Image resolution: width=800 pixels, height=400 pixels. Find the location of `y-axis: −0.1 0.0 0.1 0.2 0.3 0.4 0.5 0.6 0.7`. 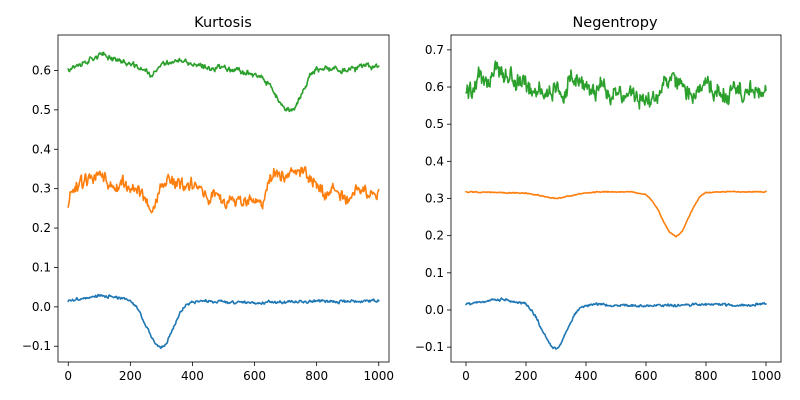

y-axis: −0.1 0.0 0.1 0.2 0.3 0.4 0.5 0.6 0.7 is located at coordinates (433, 198).